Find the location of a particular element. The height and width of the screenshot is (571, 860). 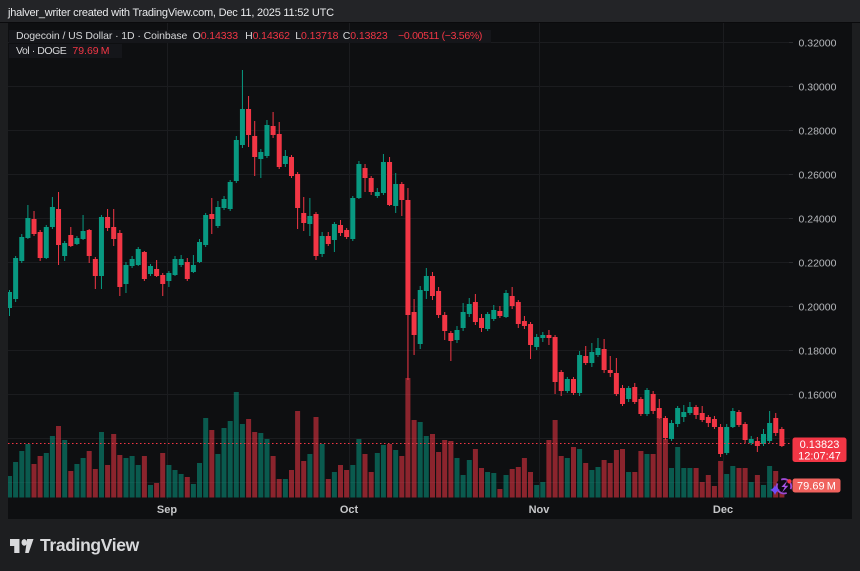

svg-text: Oct is located at coordinates (349, 510).